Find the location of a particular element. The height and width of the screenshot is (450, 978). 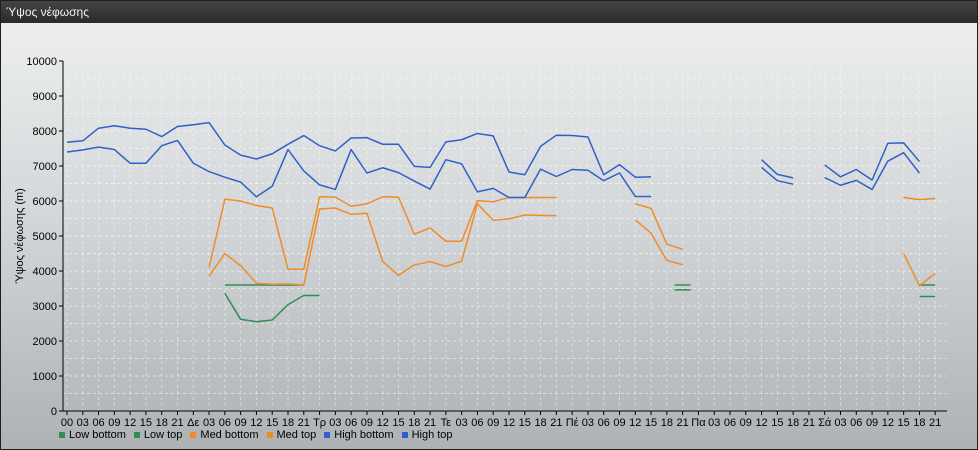

legend-item-med-bottom: Med bottom is located at coordinates (224, 435).